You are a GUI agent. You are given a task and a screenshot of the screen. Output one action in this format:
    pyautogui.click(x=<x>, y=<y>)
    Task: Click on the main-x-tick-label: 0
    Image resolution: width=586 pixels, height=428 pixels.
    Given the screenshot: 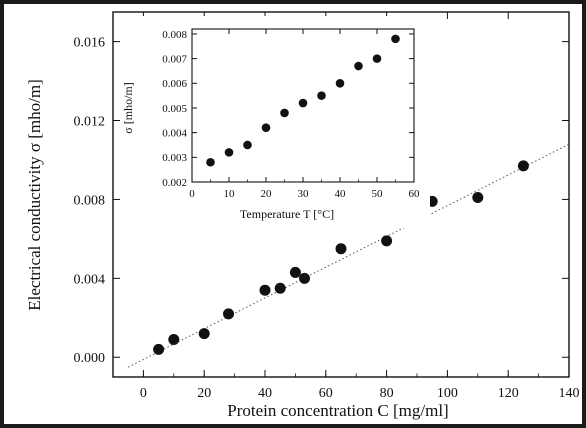 What is the action you would take?
    pyautogui.click(x=143, y=393)
    